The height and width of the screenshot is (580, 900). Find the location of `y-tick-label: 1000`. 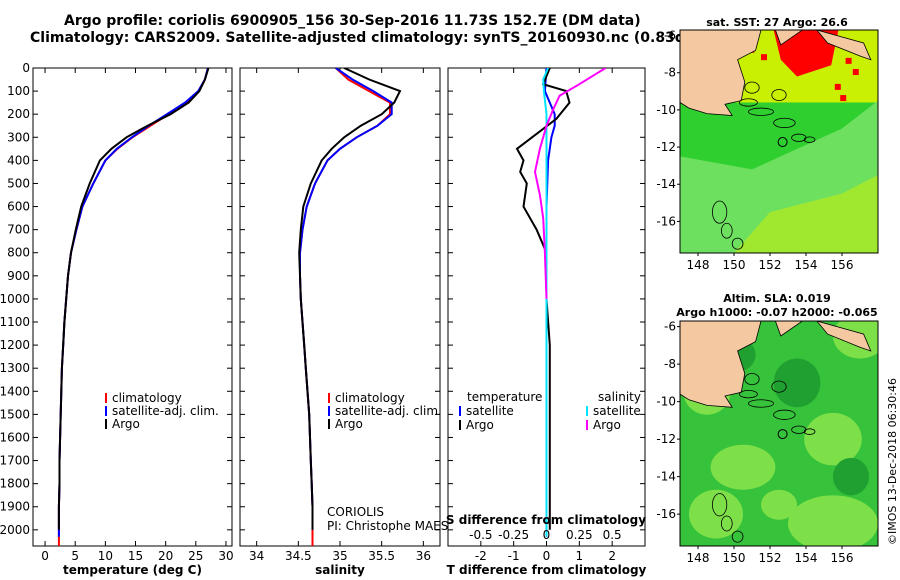

y-tick-label: 1000 is located at coordinates (15, 299).